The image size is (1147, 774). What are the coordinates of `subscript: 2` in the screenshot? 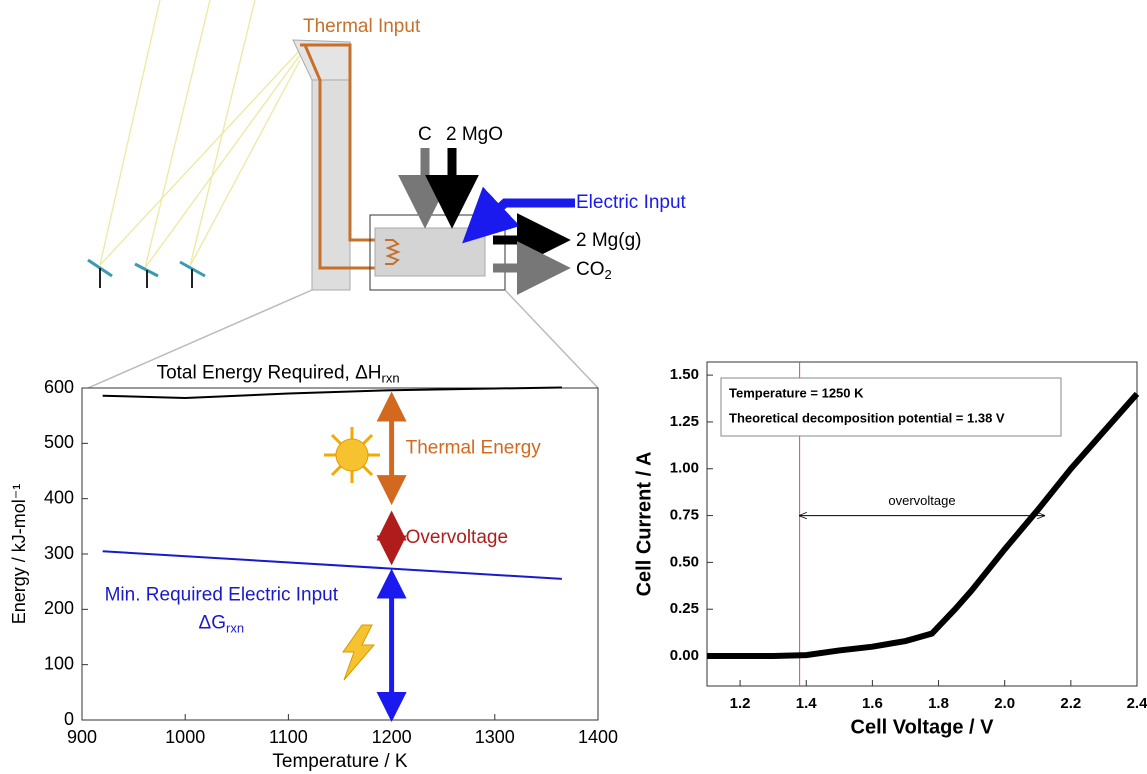 It's located at (608, 274).